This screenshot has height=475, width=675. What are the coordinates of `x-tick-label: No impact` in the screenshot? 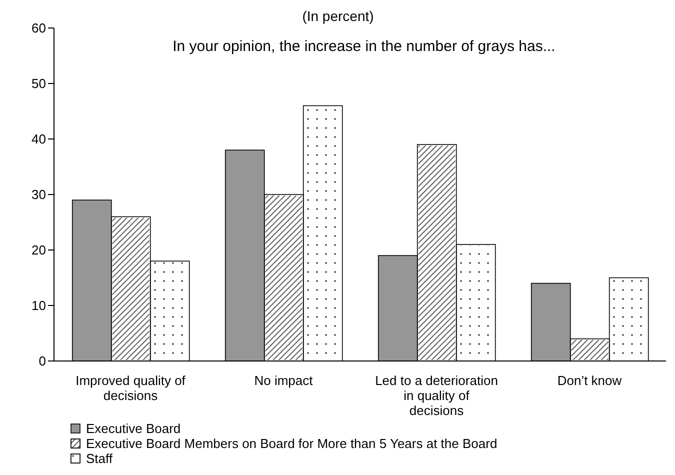 It's located at (284, 380).